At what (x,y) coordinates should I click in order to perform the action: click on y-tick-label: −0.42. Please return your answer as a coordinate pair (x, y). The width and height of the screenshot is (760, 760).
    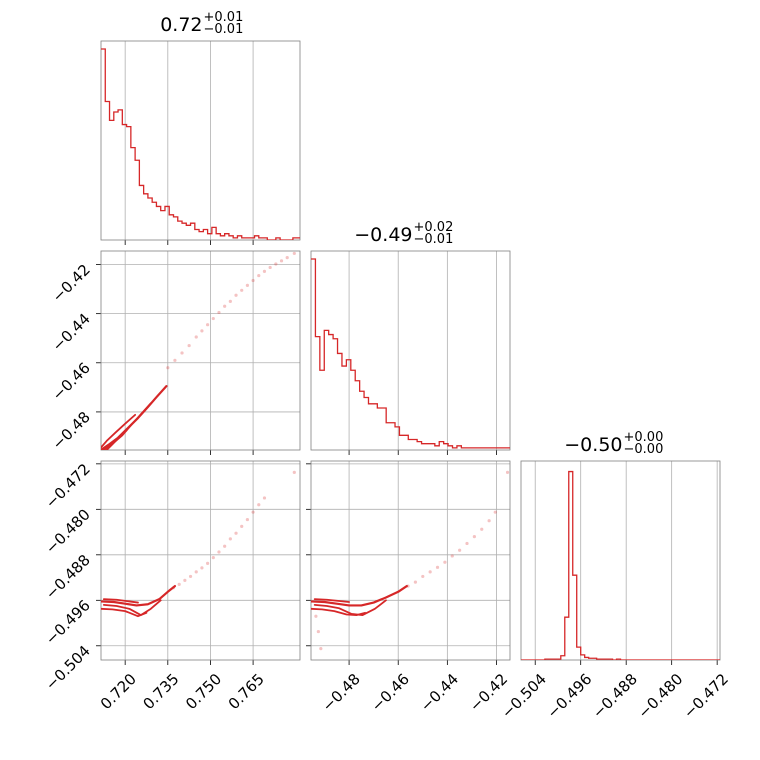
    Looking at the image, I should click on (71, 283).